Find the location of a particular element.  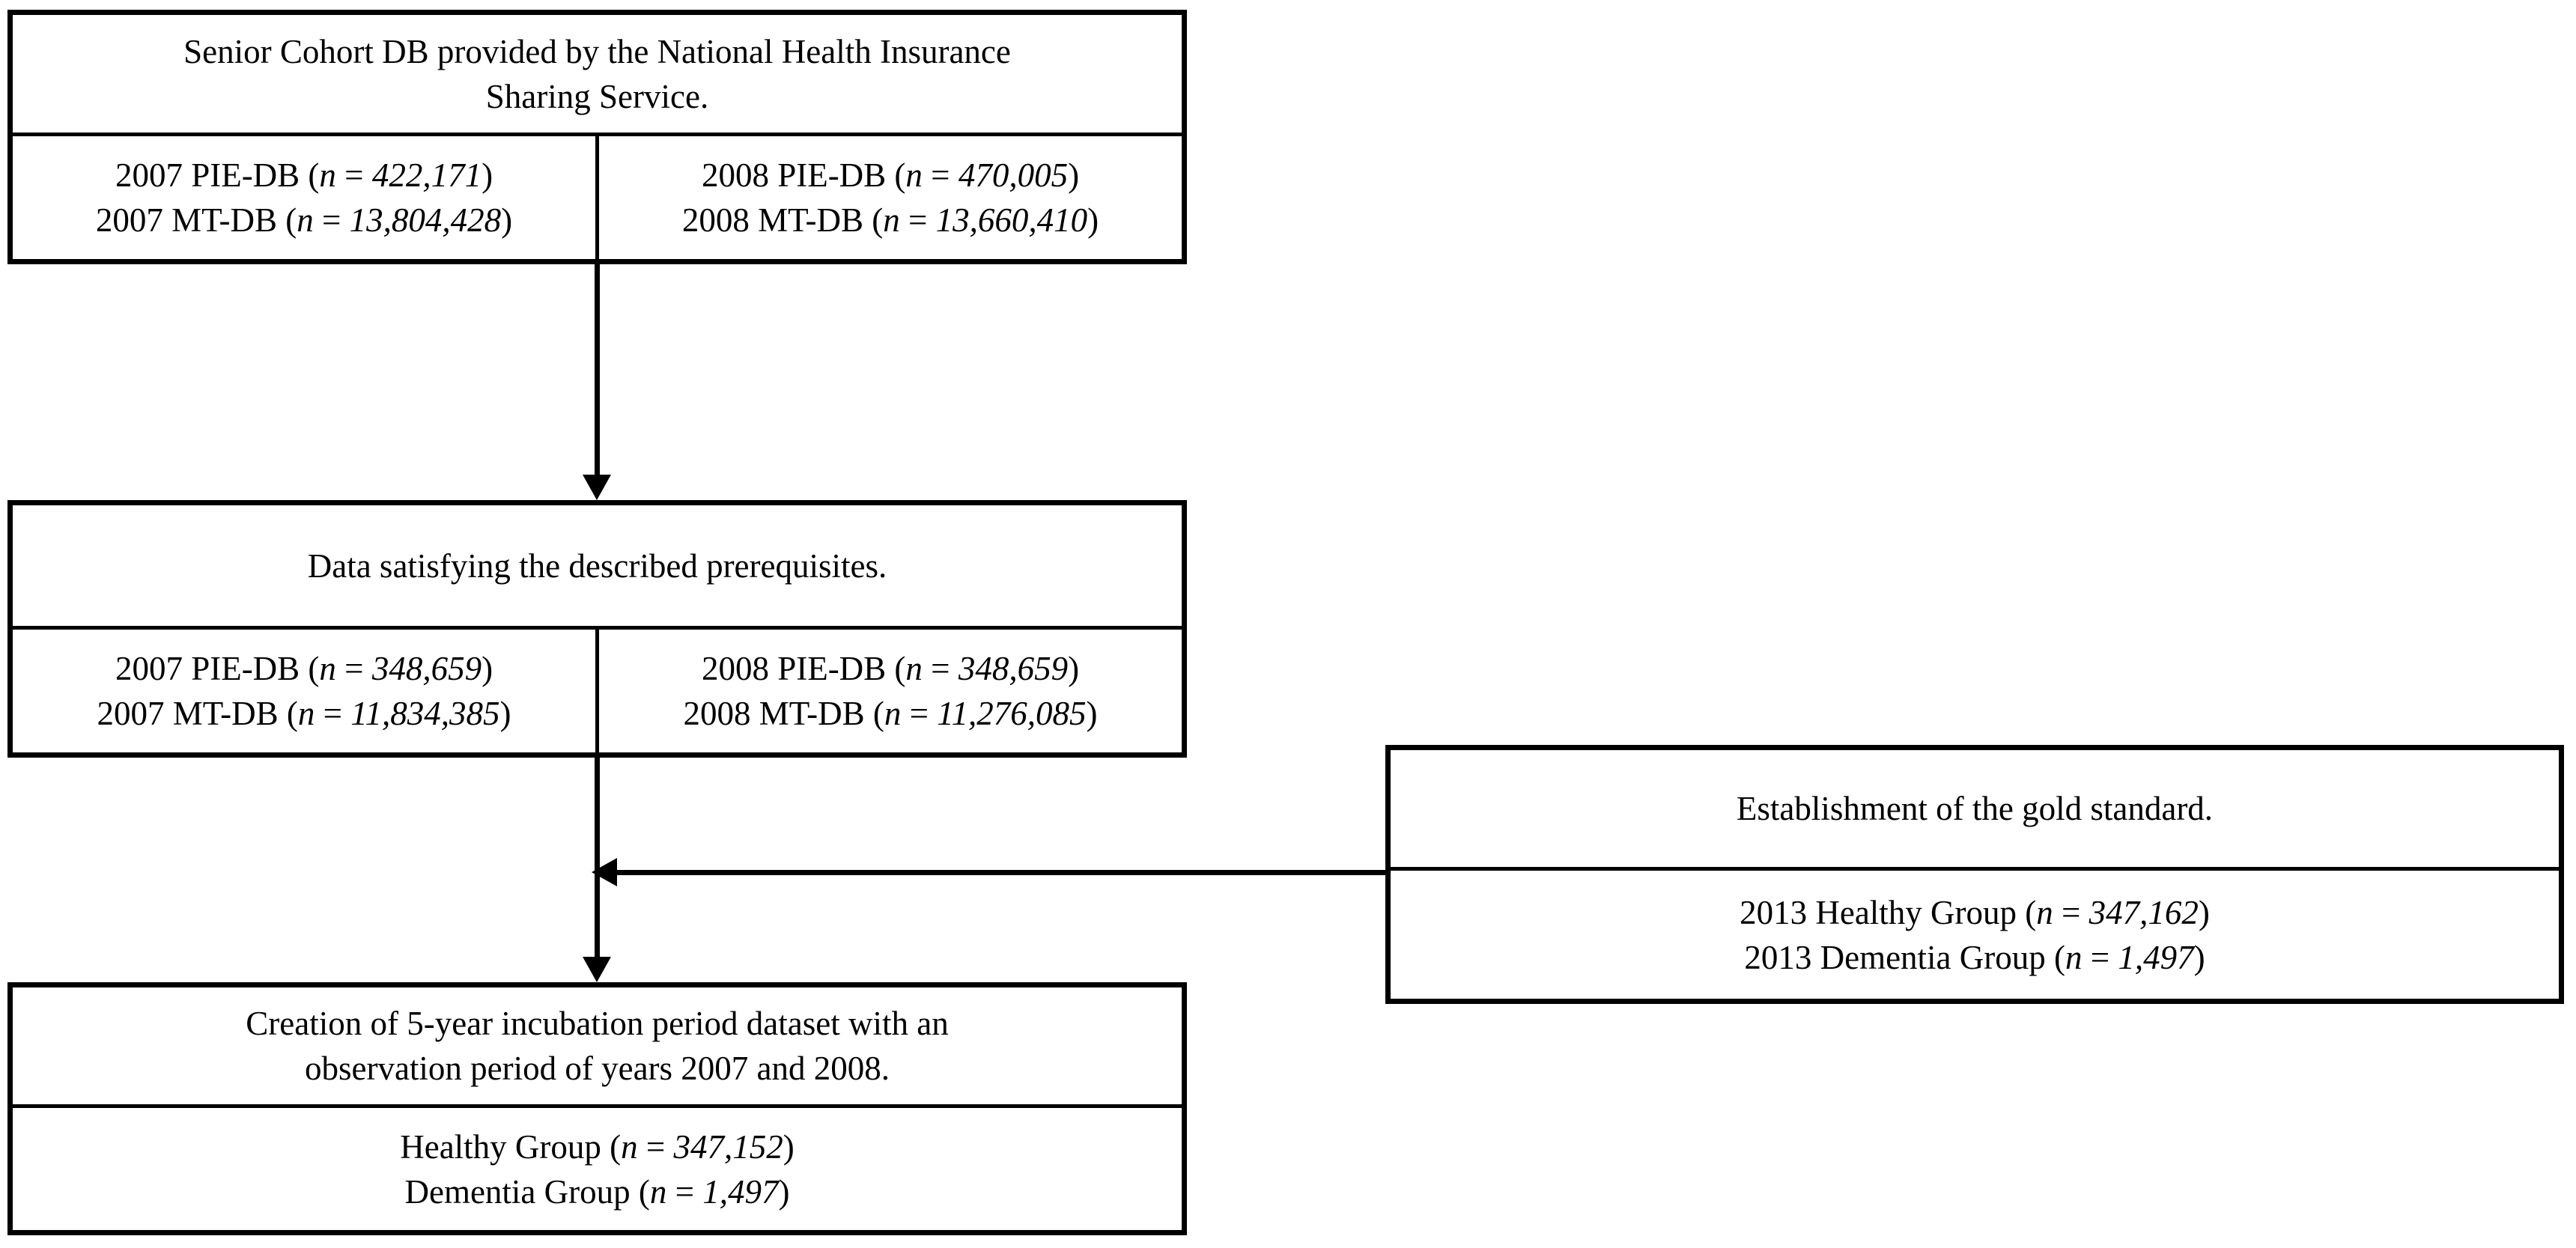

stat-line: 2013 Dementia Group (n = 1,497) is located at coordinates (1974, 957).